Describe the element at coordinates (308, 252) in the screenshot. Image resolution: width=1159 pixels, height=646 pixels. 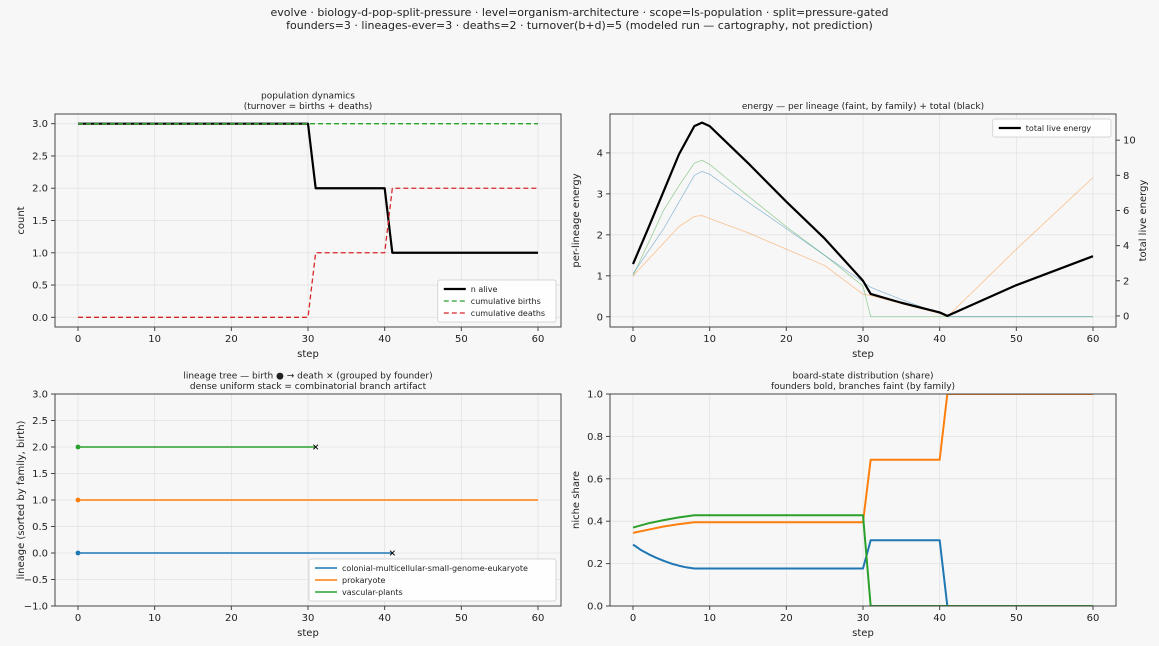
I see `series-pop-cumulative deaths` at that location.